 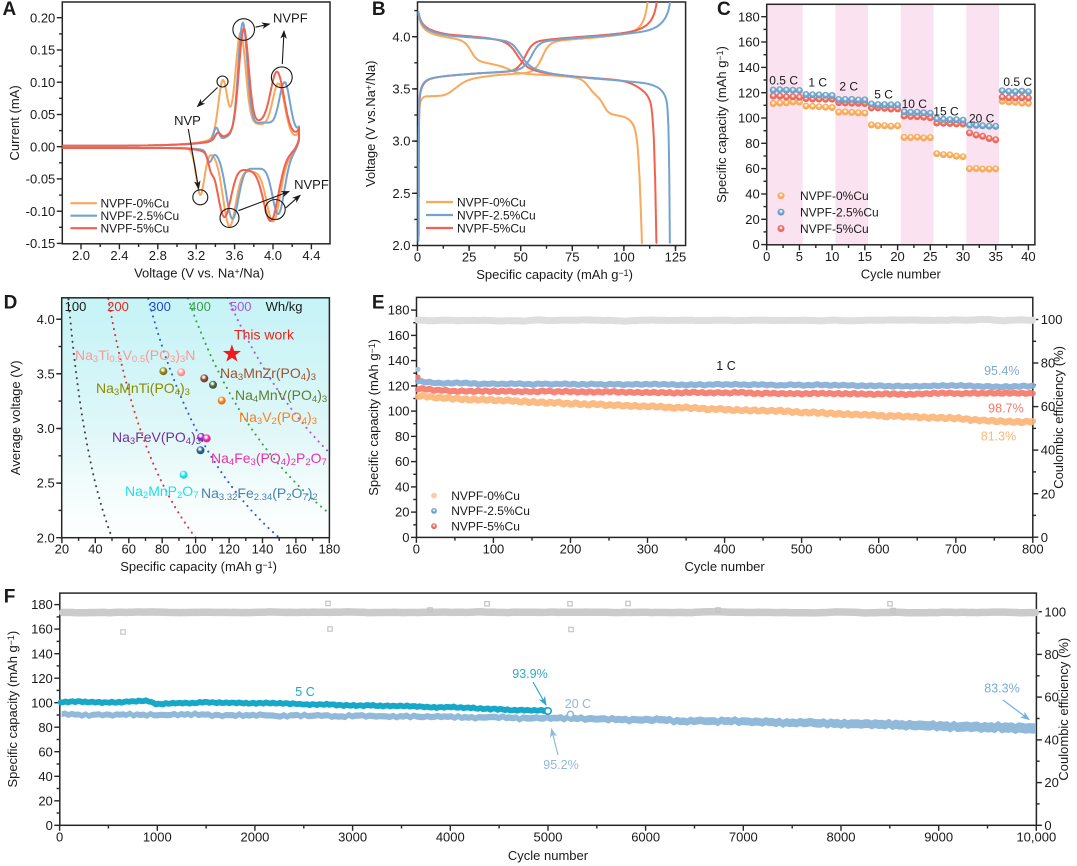 I want to click on svg-text: Average voltage (V), so click(x=15, y=417).